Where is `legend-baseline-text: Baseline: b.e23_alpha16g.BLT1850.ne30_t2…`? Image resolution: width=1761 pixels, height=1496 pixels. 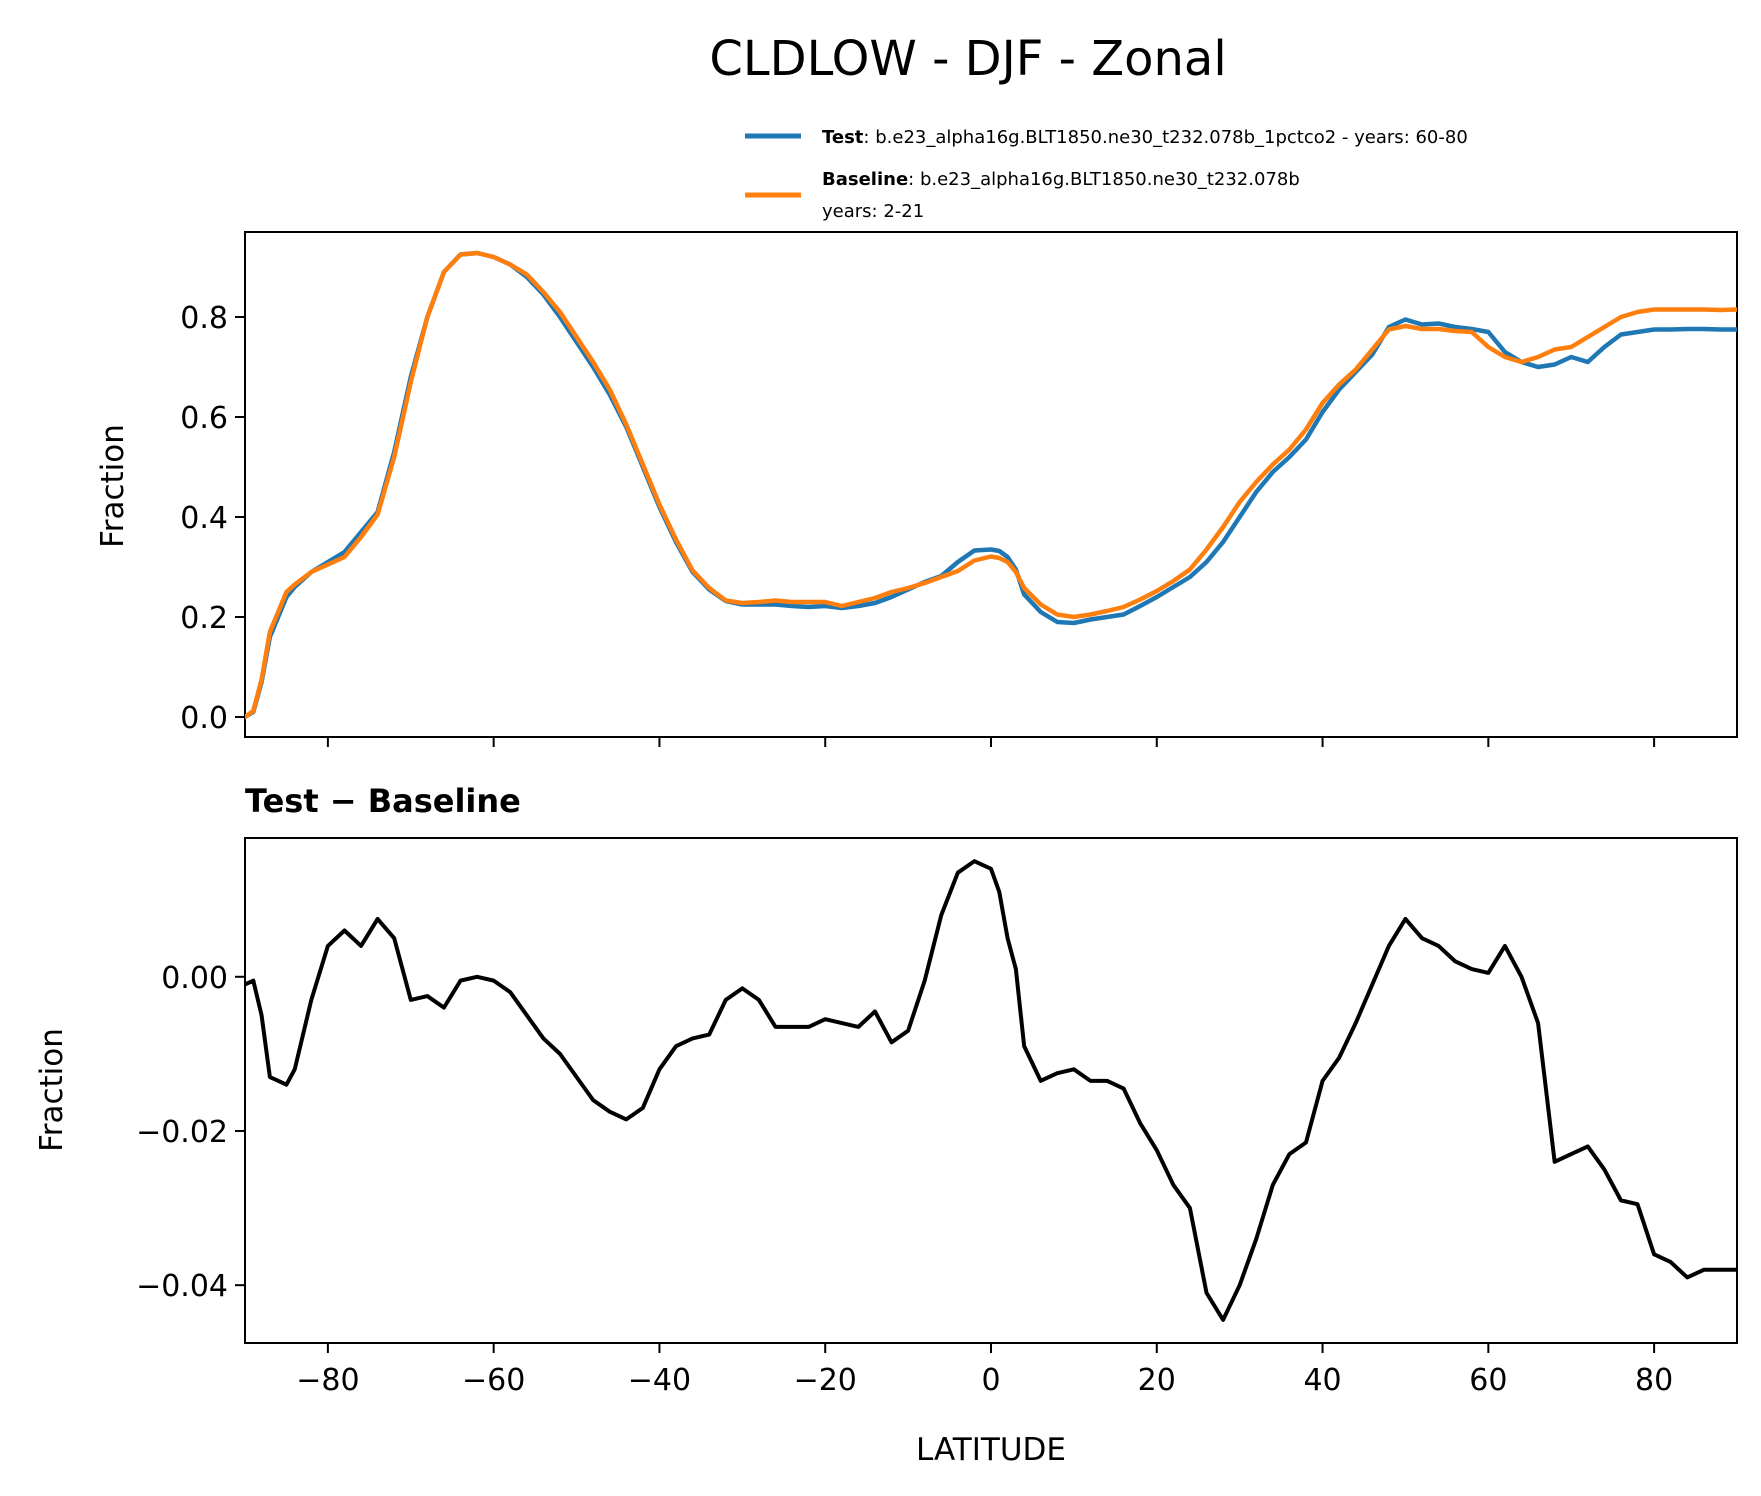
legend-baseline-text: Baseline: b.e23_alpha16g.BLT1850.ne30_t2… is located at coordinates (1061, 179).